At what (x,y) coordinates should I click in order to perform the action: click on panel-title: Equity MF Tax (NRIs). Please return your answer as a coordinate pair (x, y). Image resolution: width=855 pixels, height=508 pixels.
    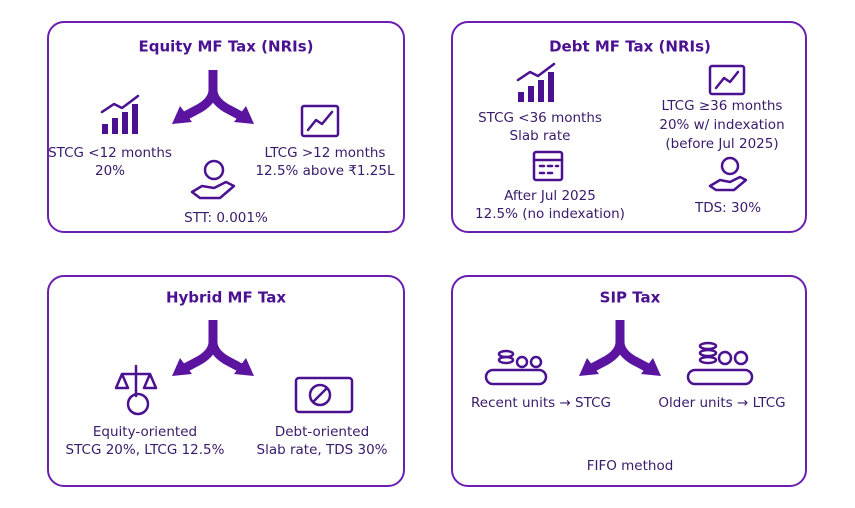
    Looking at the image, I should click on (225, 47).